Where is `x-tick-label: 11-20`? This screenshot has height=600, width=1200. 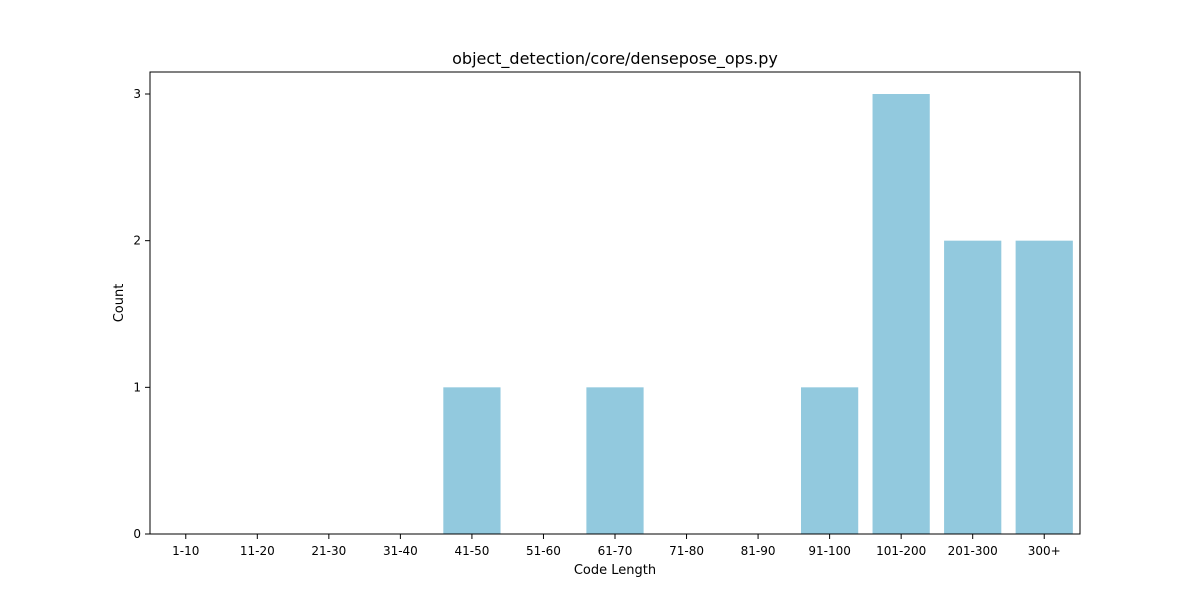
x-tick-label: 11-20 is located at coordinates (257, 551).